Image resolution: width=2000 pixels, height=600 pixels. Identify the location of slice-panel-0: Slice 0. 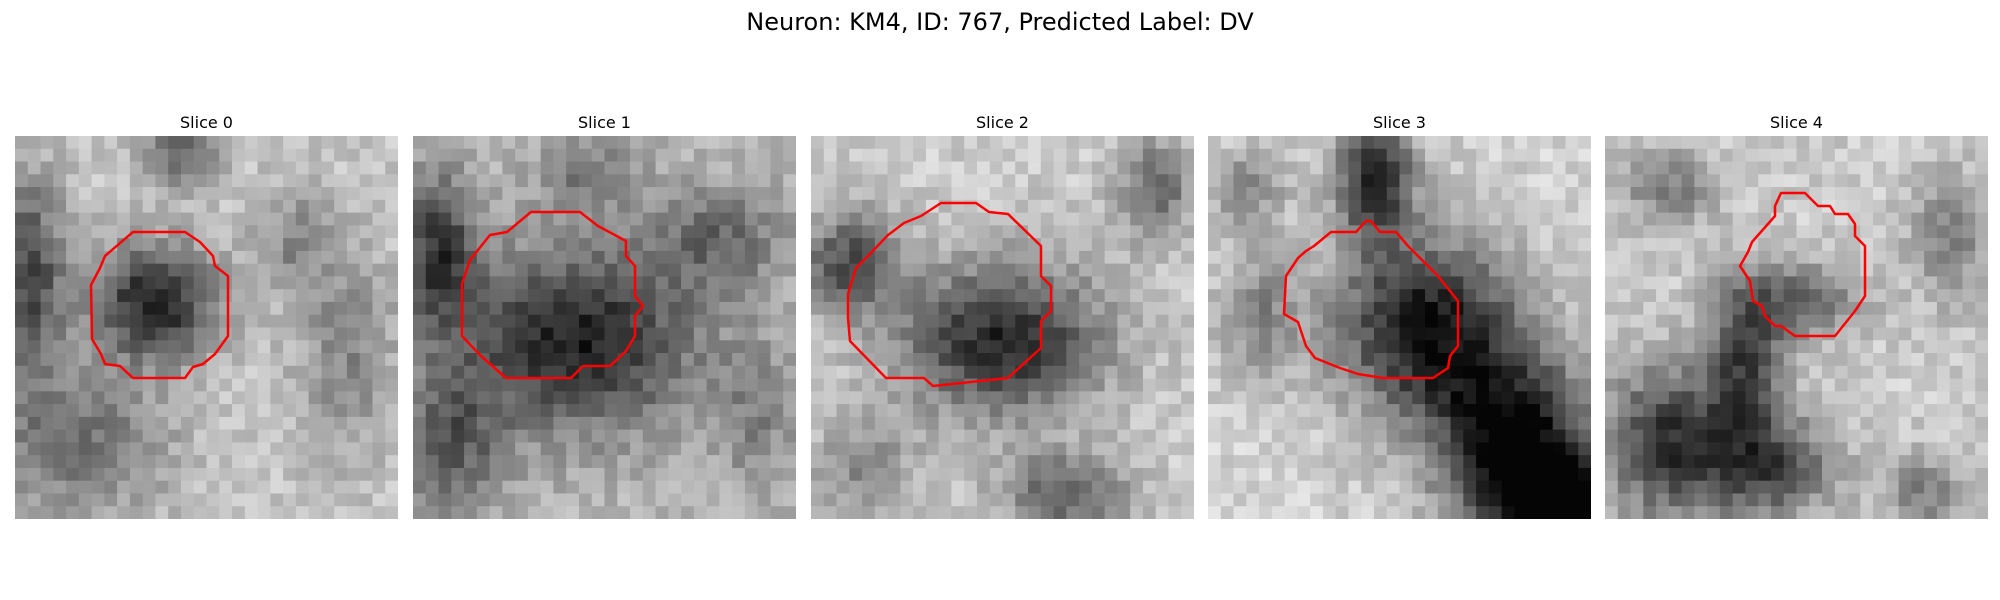
(206, 315).